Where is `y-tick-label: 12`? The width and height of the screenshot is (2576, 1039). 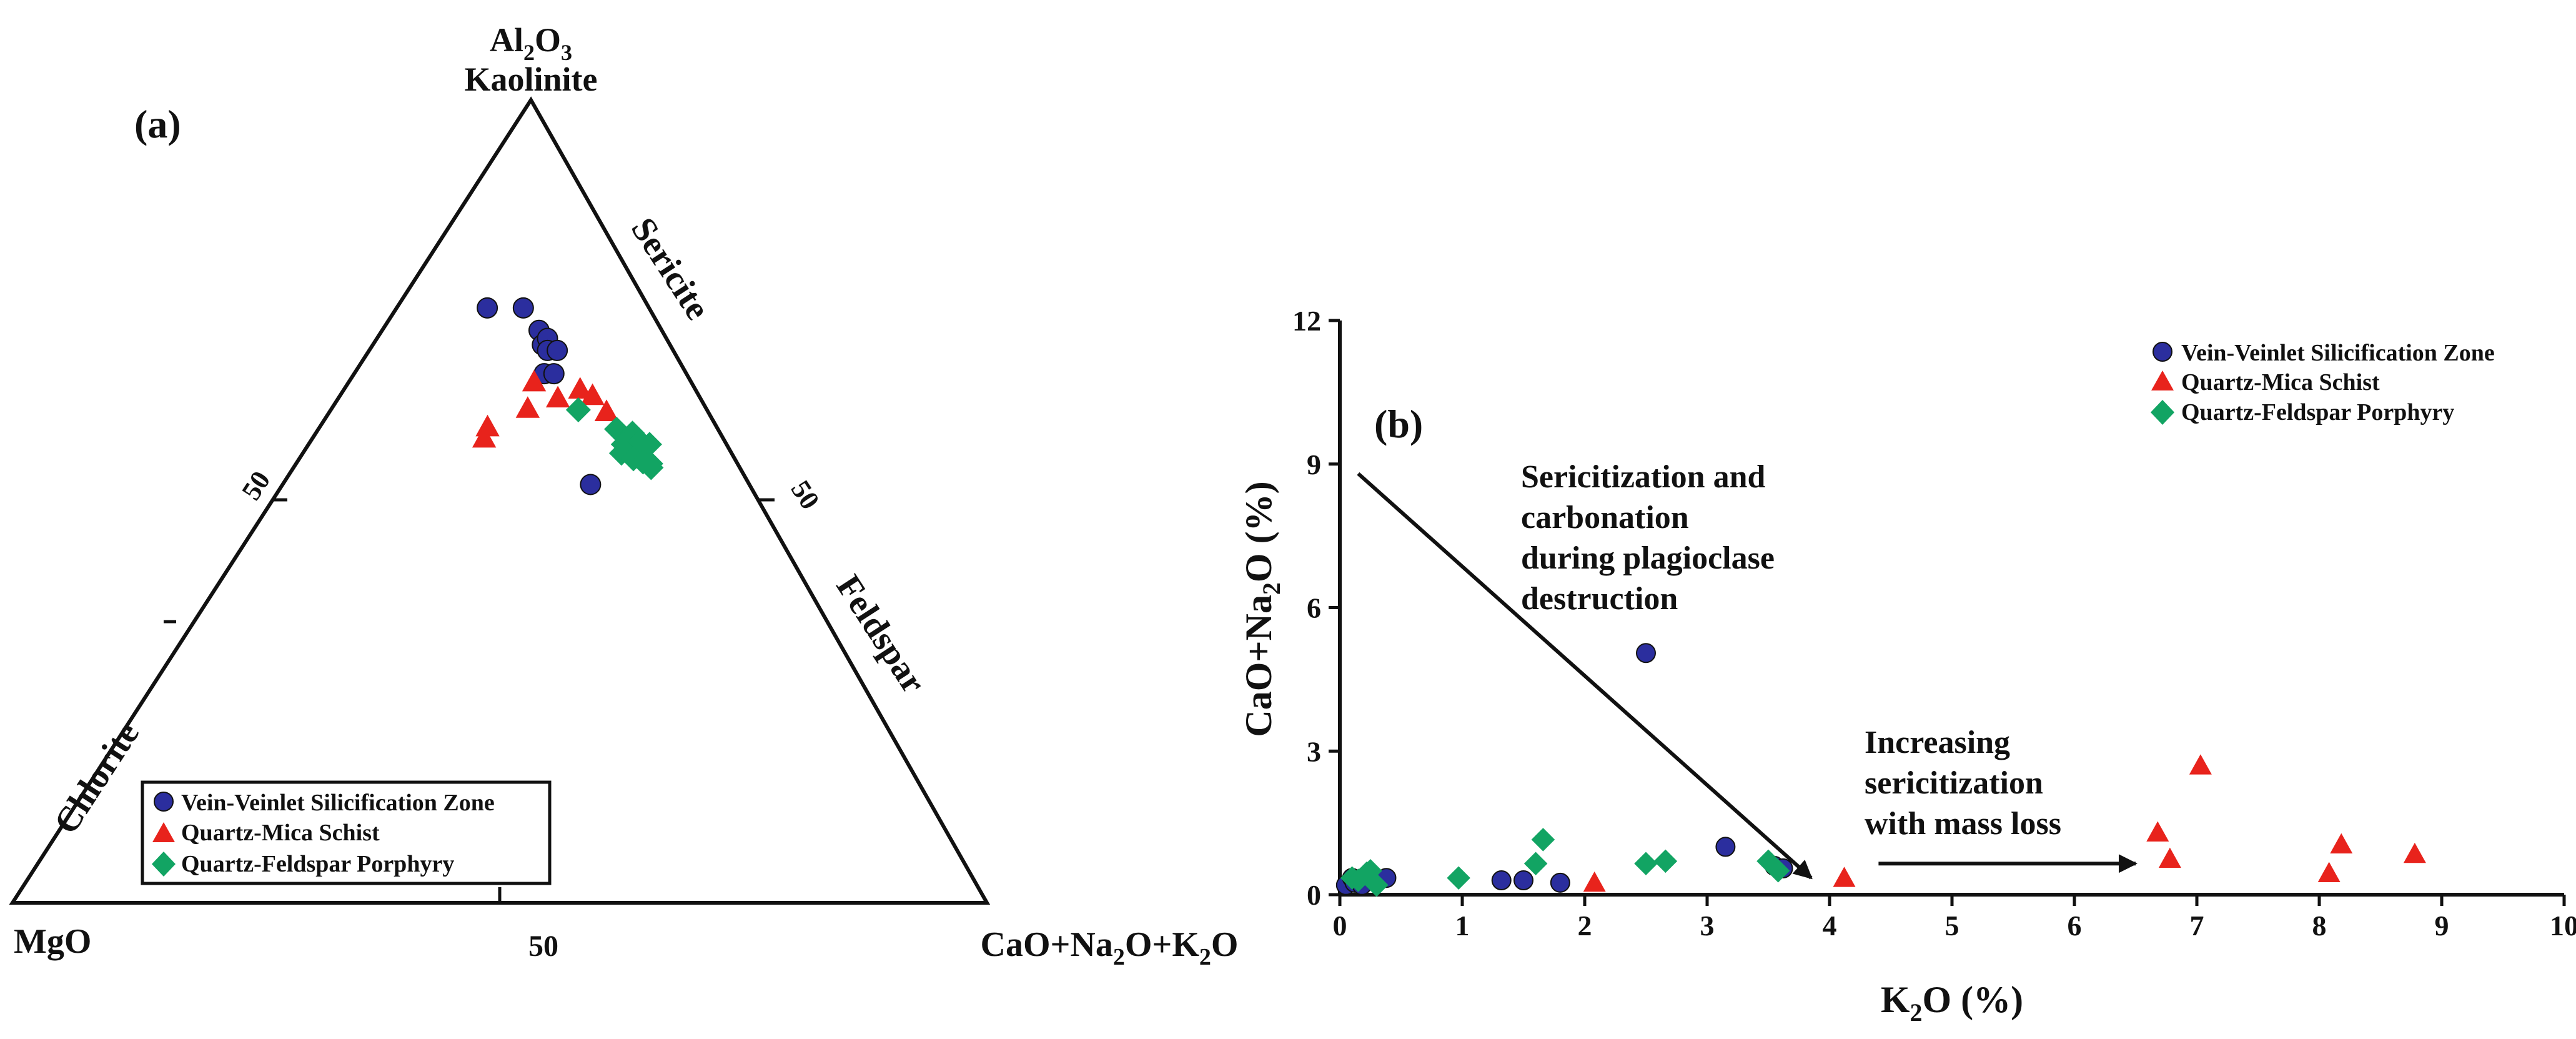
y-tick-label: 12 is located at coordinates (1306, 321).